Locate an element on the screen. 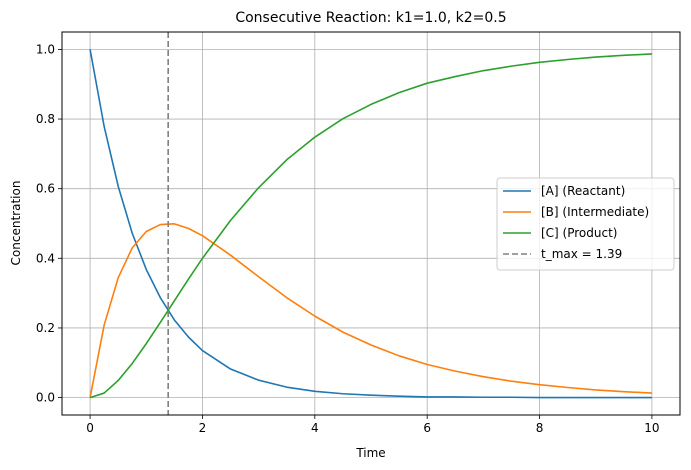 The width and height of the screenshot is (691, 470). legend-label: [B] (Intermediate) is located at coordinates (595, 212).